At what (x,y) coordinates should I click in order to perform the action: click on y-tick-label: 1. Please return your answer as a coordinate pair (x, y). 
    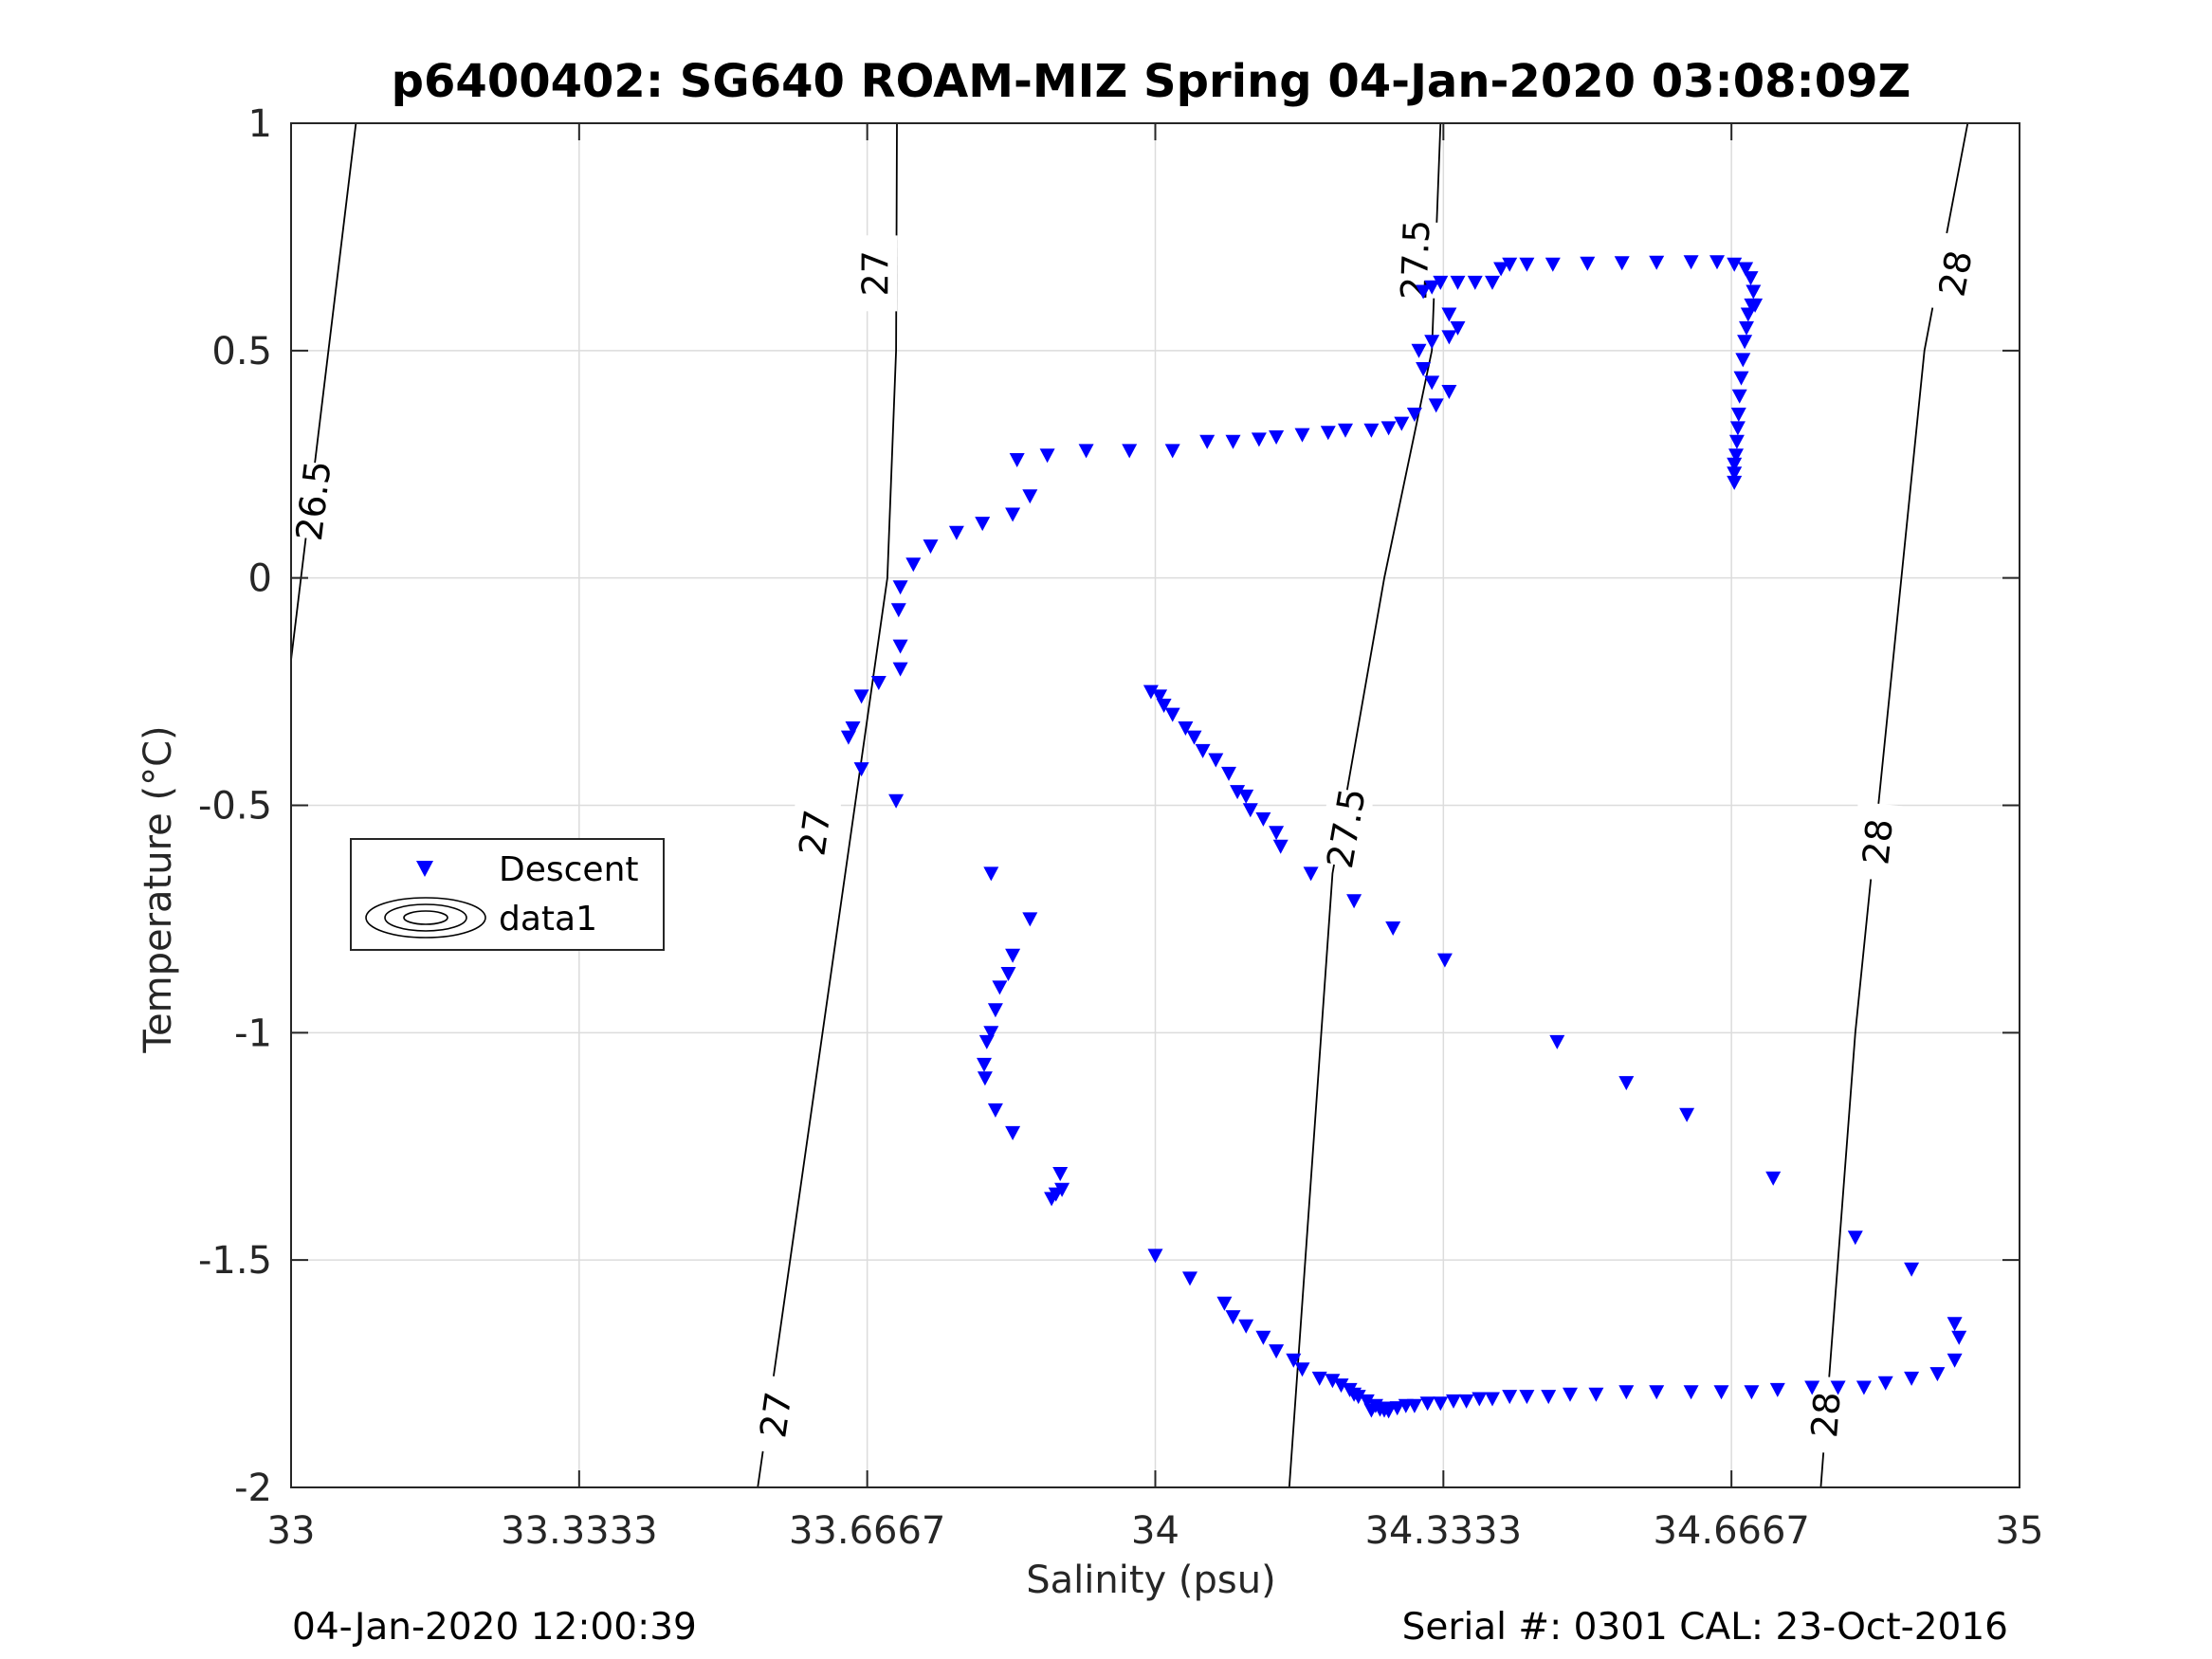
    Looking at the image, I should click on (260, 124).